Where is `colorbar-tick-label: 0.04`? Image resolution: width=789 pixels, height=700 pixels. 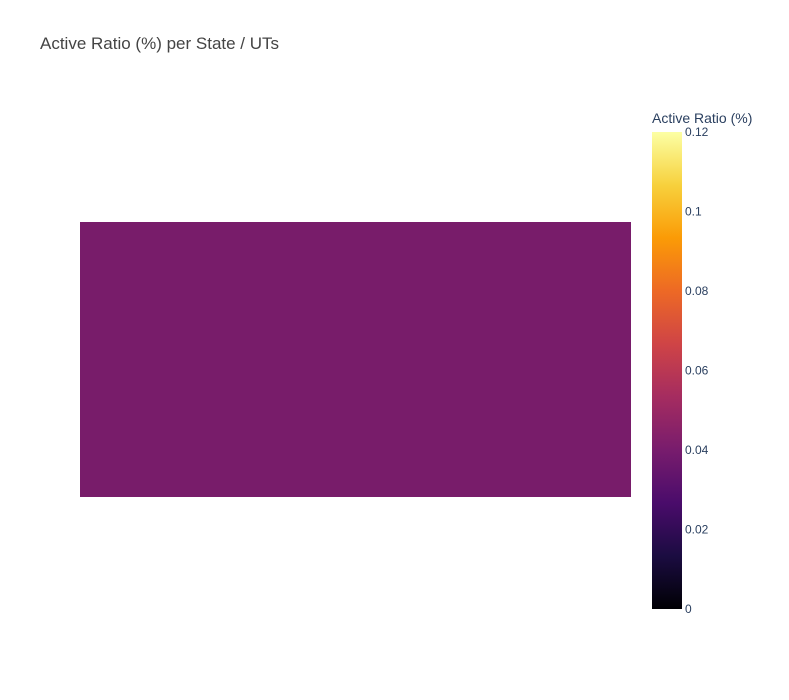
colorbar-tick-label: 0.04 is located at coordinates (697, 450).